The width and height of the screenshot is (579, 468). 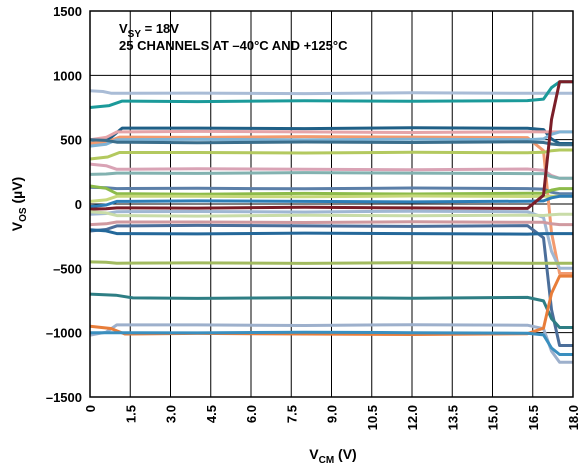 What do you see at coordinates (64, 333) in the screenshot?
I see `y-tick-label: –1000` at bounding box center [64, 333].